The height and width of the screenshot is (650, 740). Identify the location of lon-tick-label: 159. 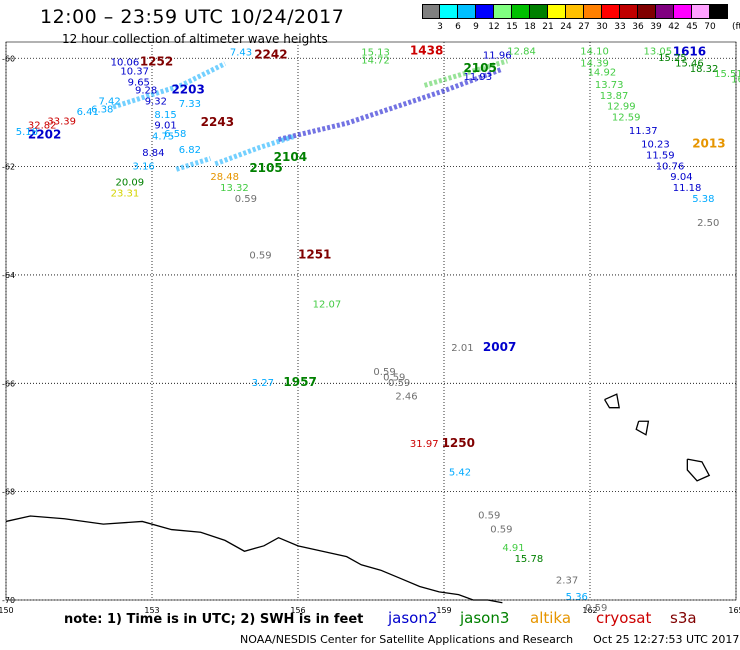
(443, 610).